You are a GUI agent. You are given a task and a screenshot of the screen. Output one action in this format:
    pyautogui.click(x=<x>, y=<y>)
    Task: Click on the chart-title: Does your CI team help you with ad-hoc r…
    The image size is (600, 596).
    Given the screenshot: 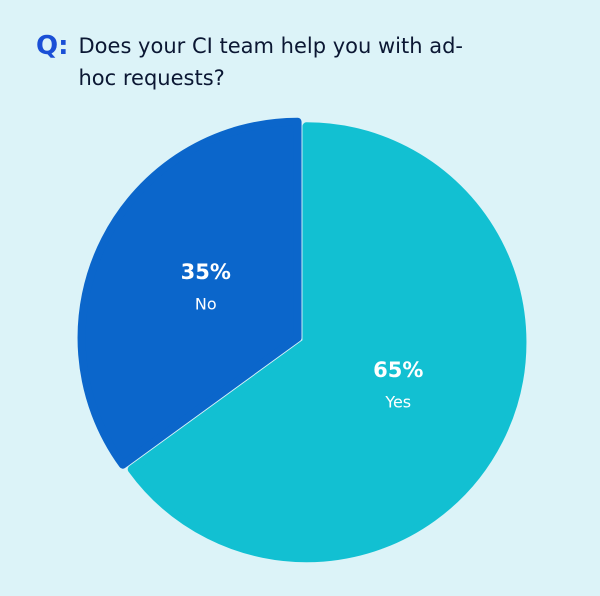 What is the action you would take?
    pyautogui.click(x=270, y=62)
    